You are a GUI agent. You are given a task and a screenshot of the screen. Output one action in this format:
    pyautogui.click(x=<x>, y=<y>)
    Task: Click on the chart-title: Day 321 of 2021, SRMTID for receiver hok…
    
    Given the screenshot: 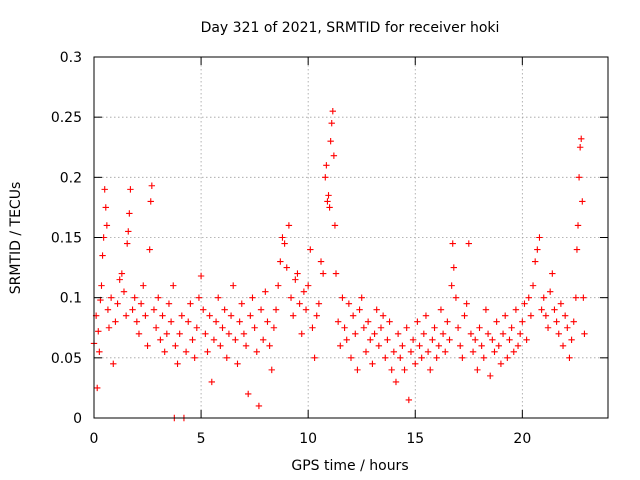 What is the action you would take?
    pyautogui.click(x=350, y=28)
    